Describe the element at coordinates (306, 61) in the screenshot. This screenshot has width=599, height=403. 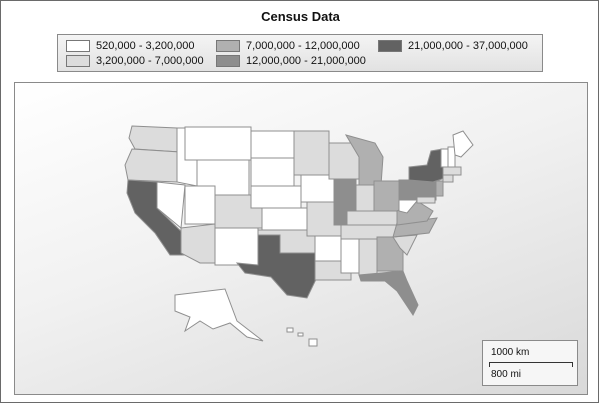
I see `legend-label: 12,000,000 - 21,000,000` at that location.